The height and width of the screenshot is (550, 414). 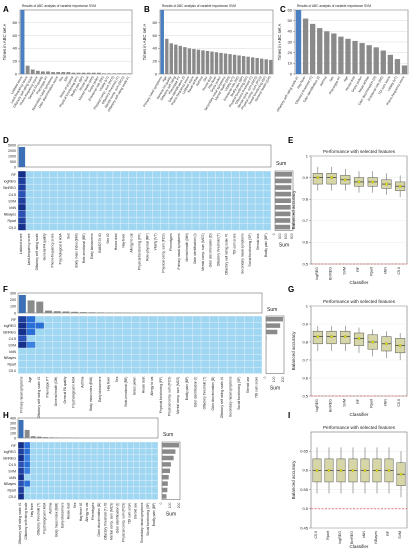 I want to click on panel-e-ylabel: Balanced accuracy, so click(x=293, y=210).